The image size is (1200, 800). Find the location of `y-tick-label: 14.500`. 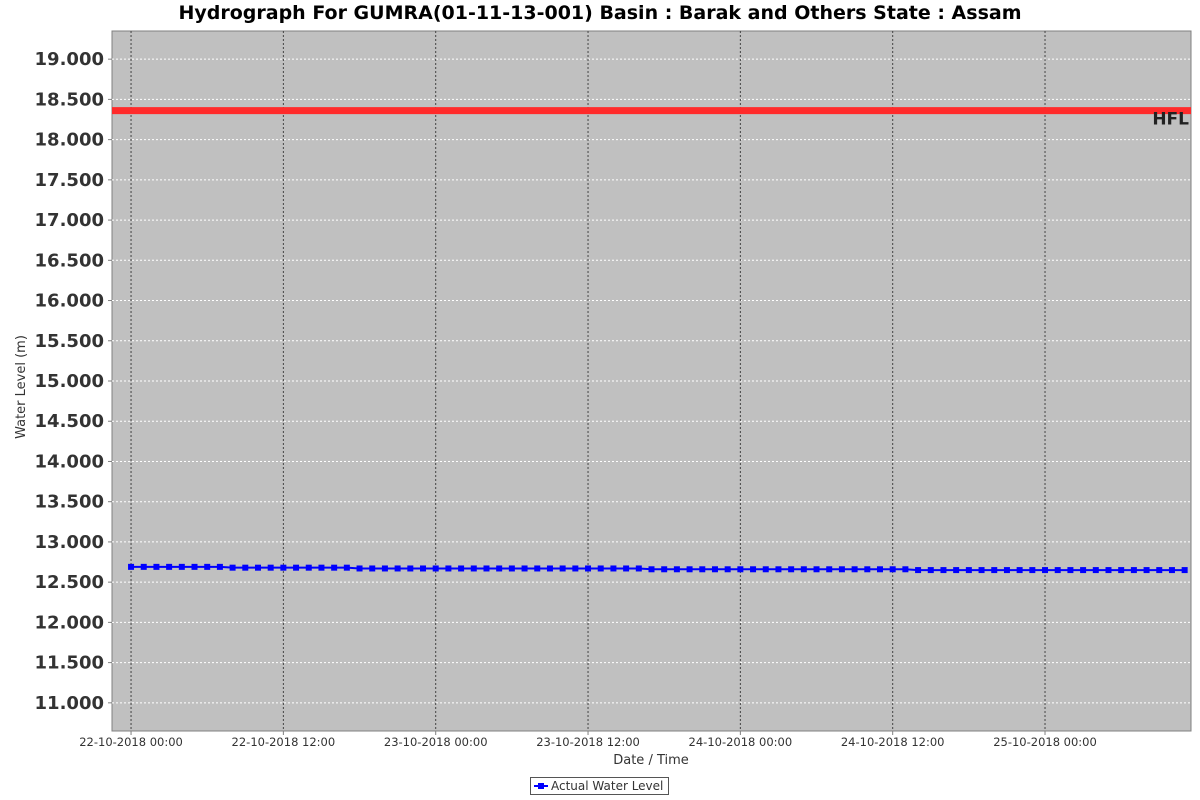

y-tick-label: 14.500 is located at coordinates (69, 421).